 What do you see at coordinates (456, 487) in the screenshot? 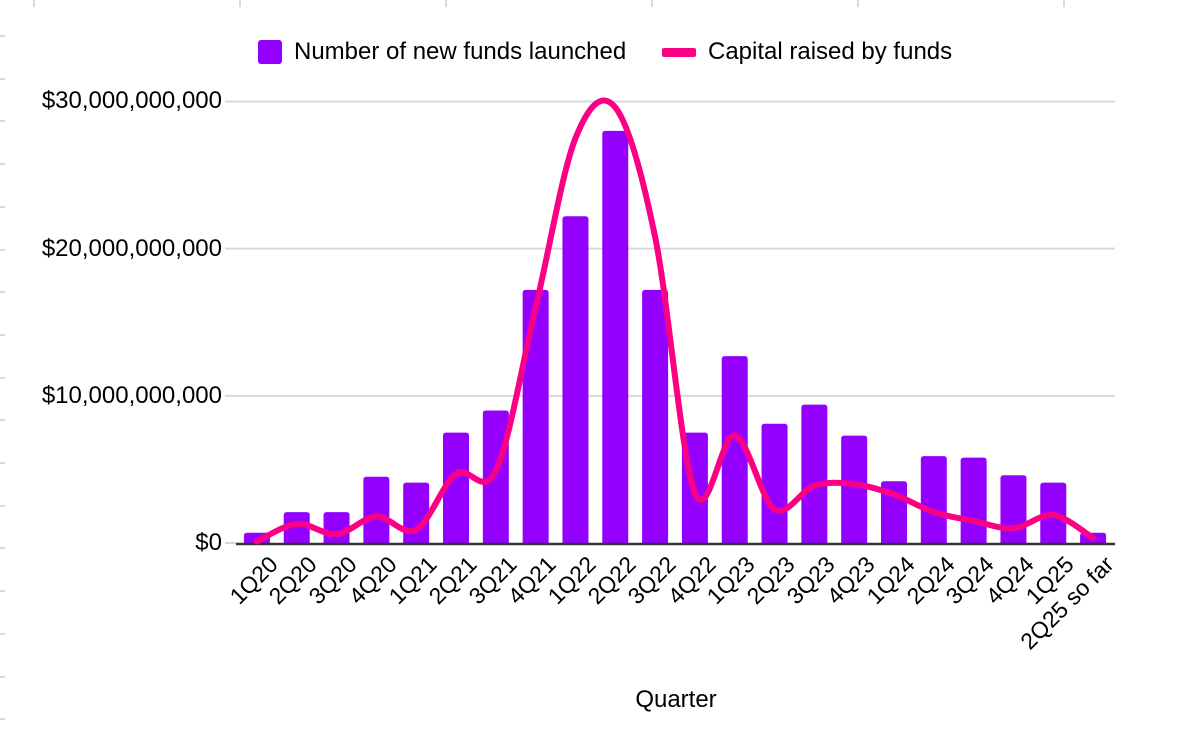
I see `bar-2Q21` at bounding box center [456, 487].